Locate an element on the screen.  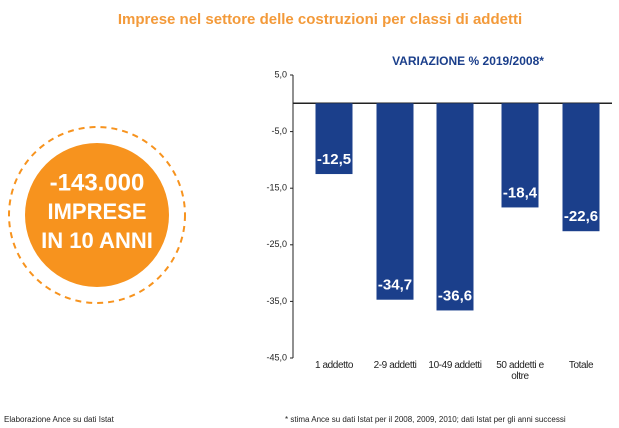
source: Elaborazione Ance su dati Istat is located at coordinates (59, 419).